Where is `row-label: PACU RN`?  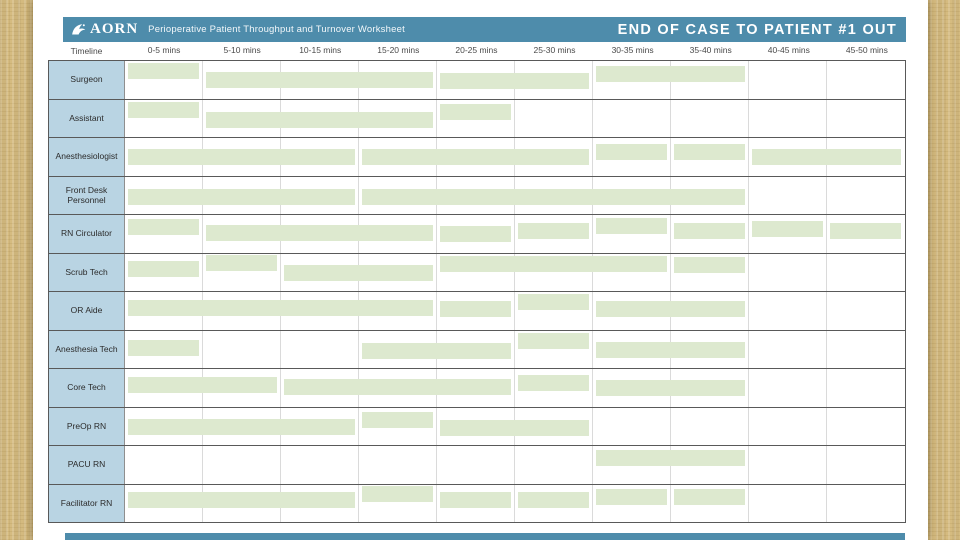
row-label: PACU RN is located at coordinates (87, 465).